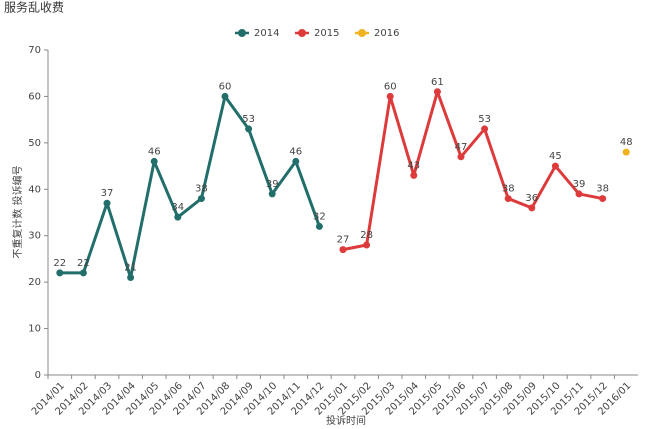 The image size is (650, 429). I want to click on value-label: 37, so click(107, 193).